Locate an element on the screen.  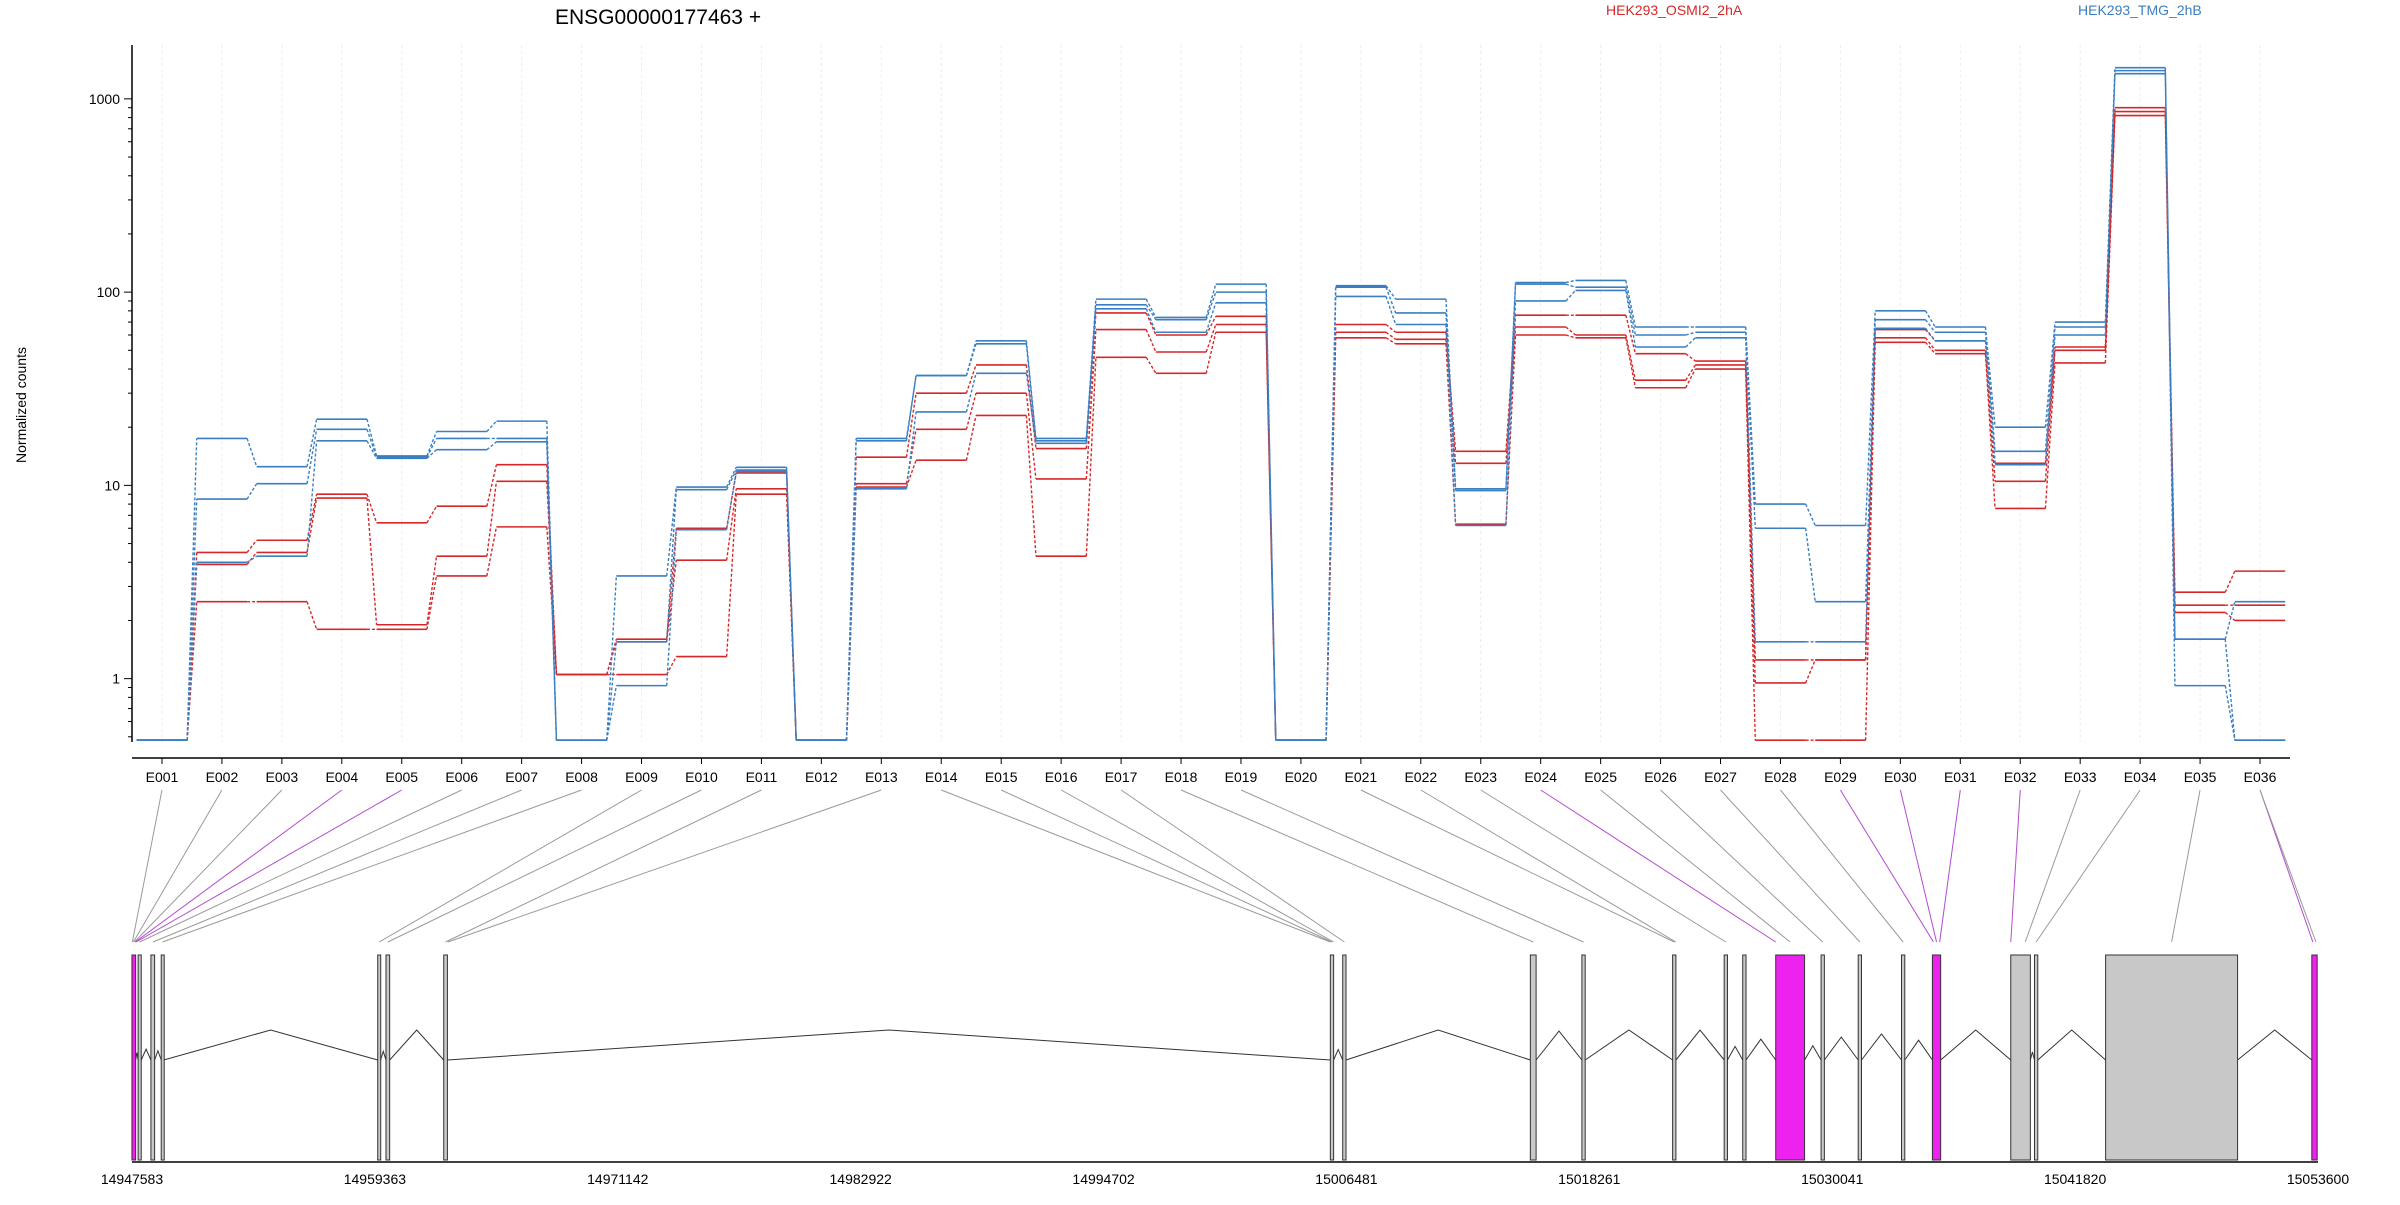
exon-label-e023: E023 is located at coordinates (1480, 777).